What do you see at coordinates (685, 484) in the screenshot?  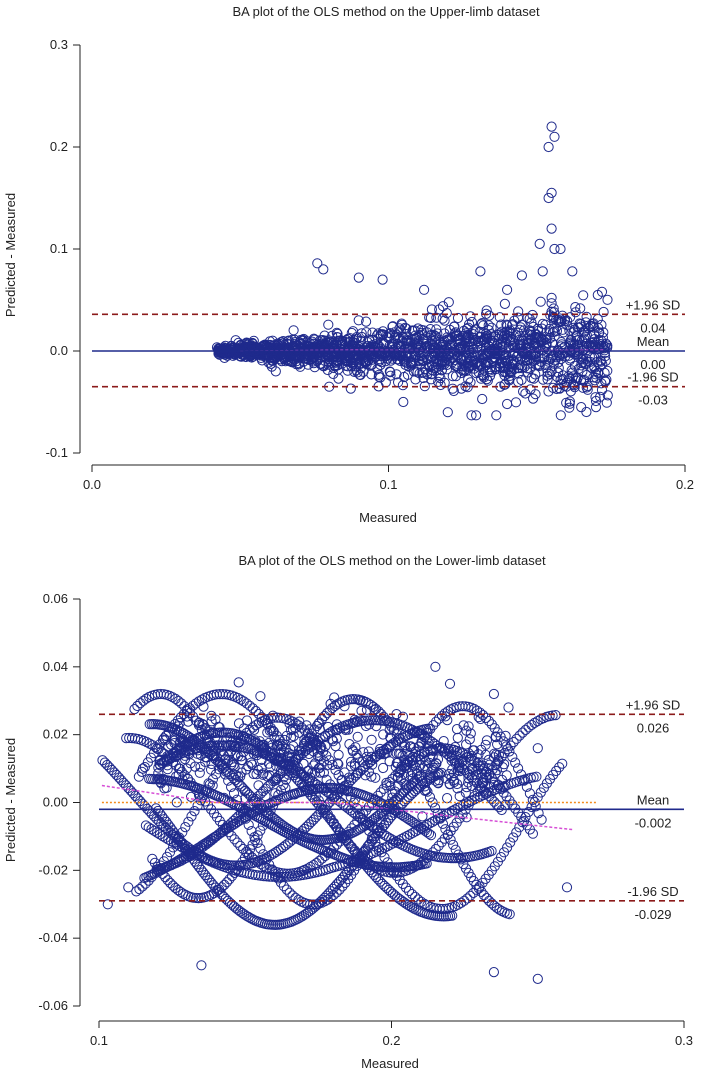 I see `x-tick-label: 0.2` at bounding box center [685, 484].